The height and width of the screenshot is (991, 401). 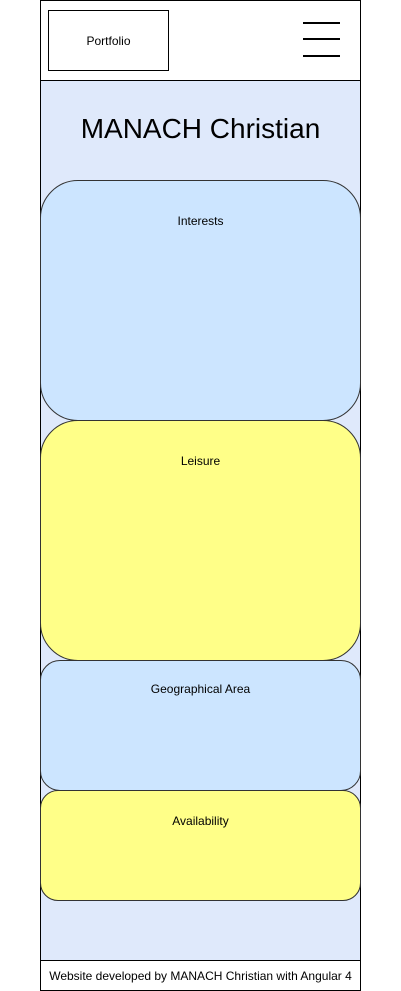 What do you see at coordinates (200, 461) in the screenshot?
I see `section-leisure-label: Leisure` at bounding box center [200, 461].